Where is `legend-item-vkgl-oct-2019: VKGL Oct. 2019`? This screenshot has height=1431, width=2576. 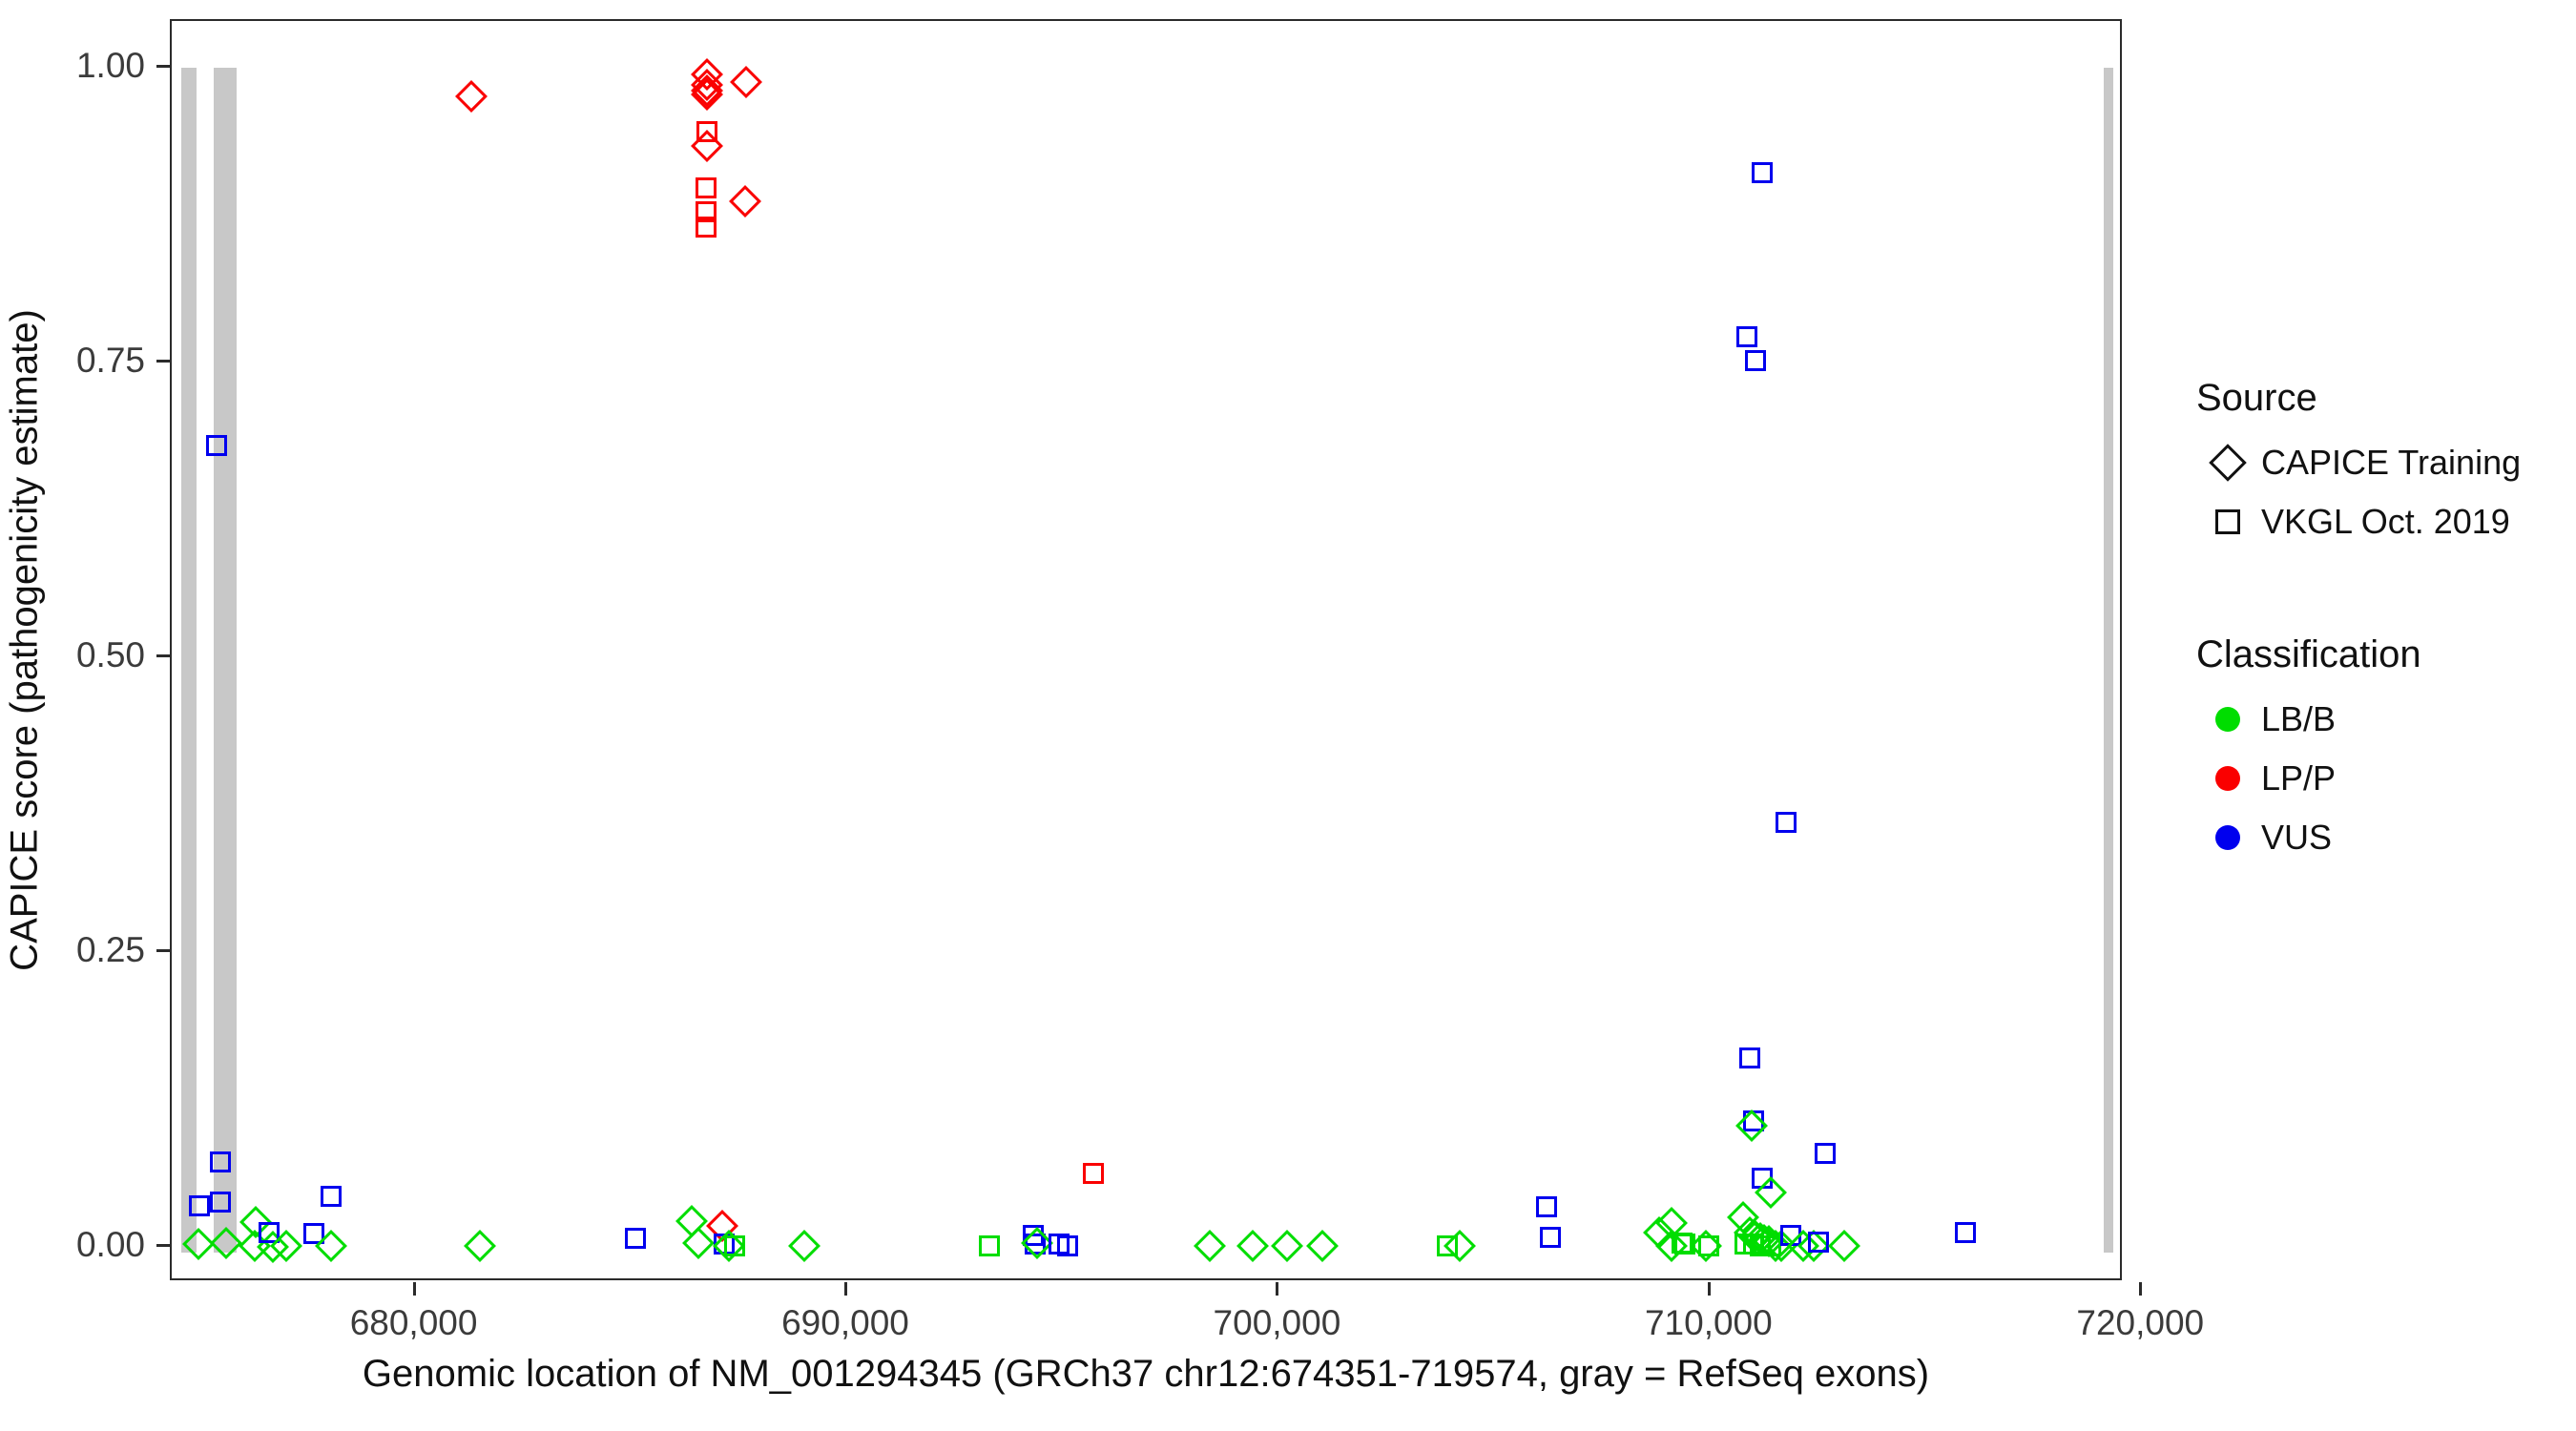
legend-item-vkgl-oct-2019: VKGL Oct. 2019 is located at coordinates (2375, 521).